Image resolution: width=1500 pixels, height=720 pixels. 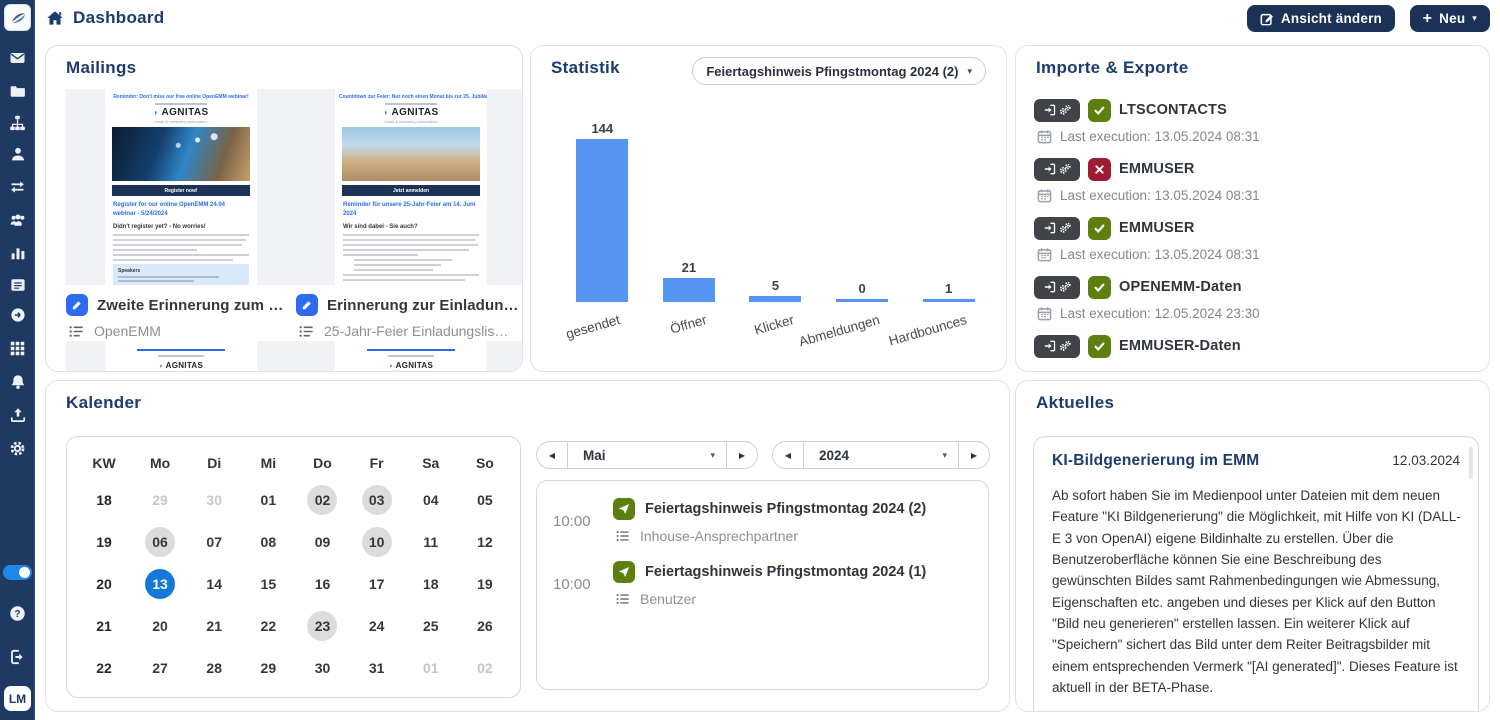 What do you see at coordinates (775, 299) in the screenshot?
I see `bar-klicker` at bounding box center [775, 299].